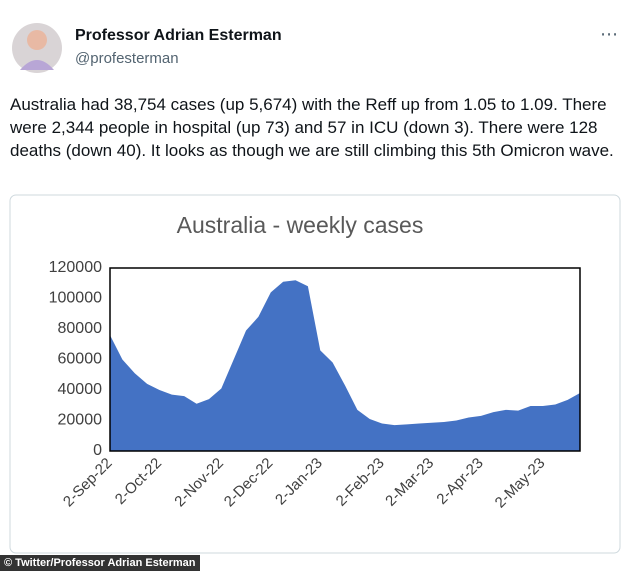 The height and width of the screenshot is (571, 634). What do you see at coordinates (80, 420) in the screenshot?
I see `y-tick-label: 20000` at bounding box center [80, 420].